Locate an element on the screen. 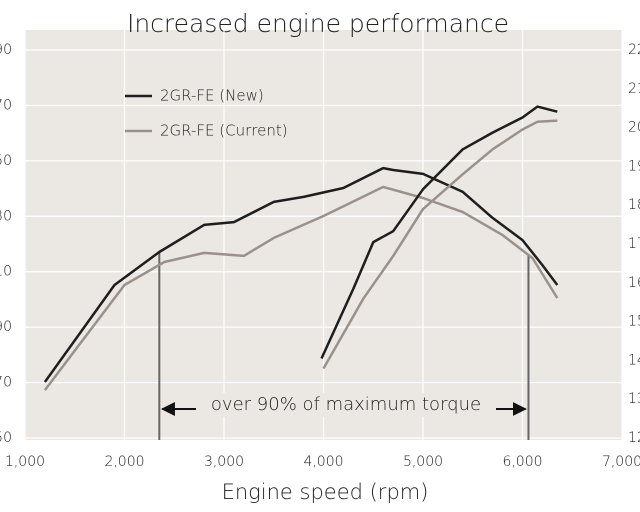  legend-label: 2GR-FE (New) is located at coordinates (212, 96).